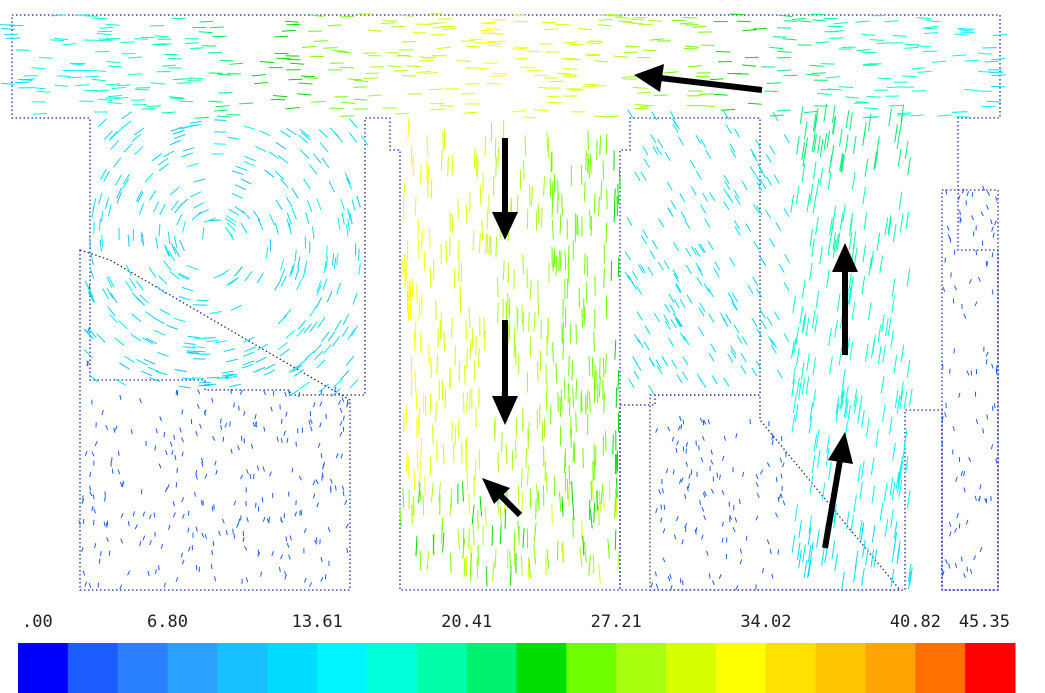 Image resolution: width=1045 pixels, height=693 pixels. Describe the element at coordinates (845, 257) in the screenshot. I see `flow-arrow-head` at that location.